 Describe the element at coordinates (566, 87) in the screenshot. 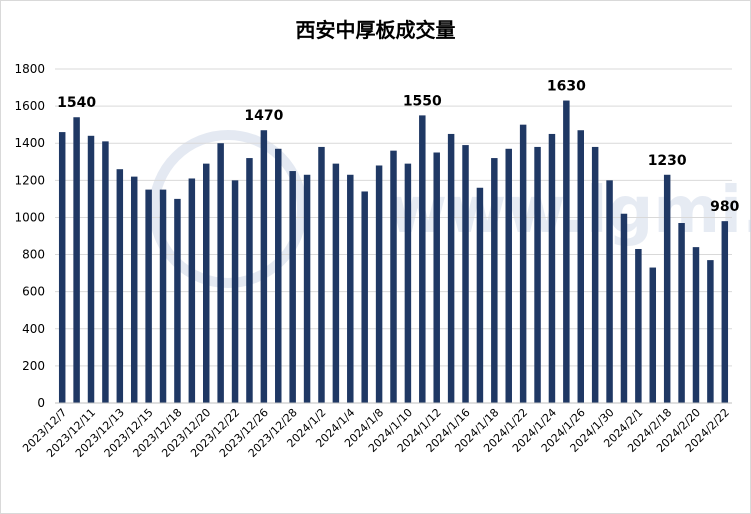

I see `data-label: 1630` at that location.